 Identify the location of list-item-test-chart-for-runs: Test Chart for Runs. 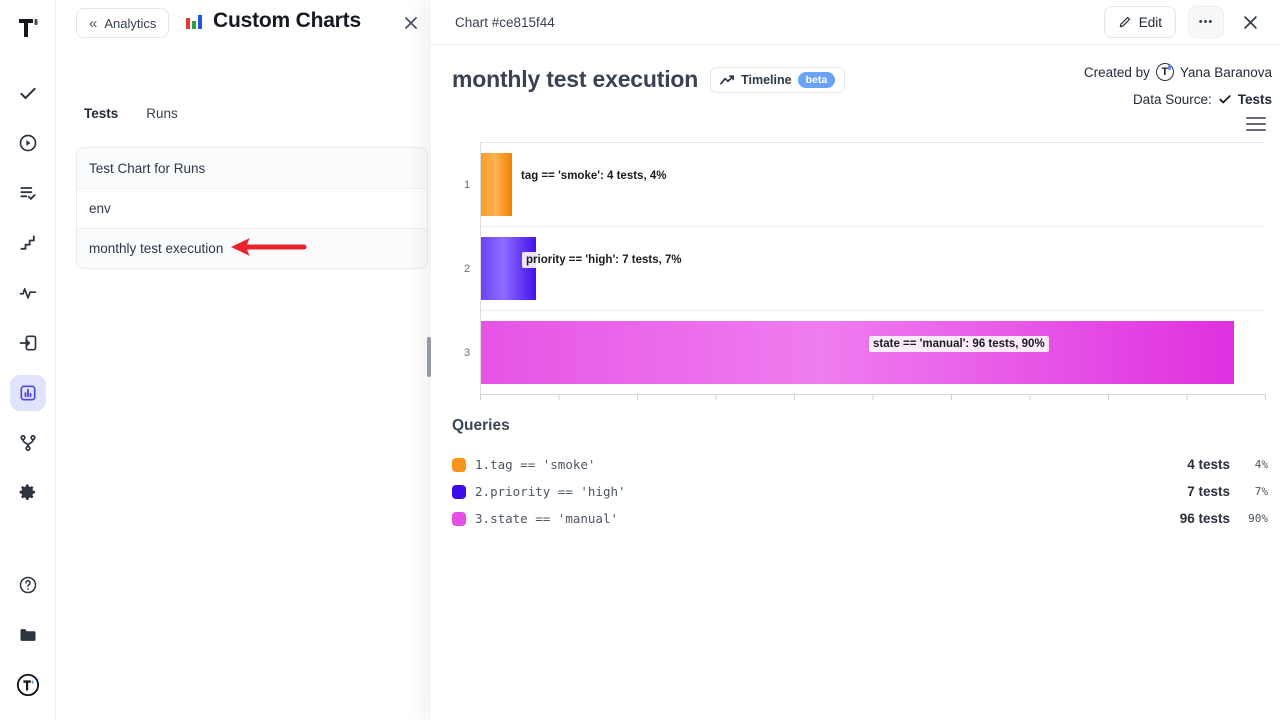
(252, 168).